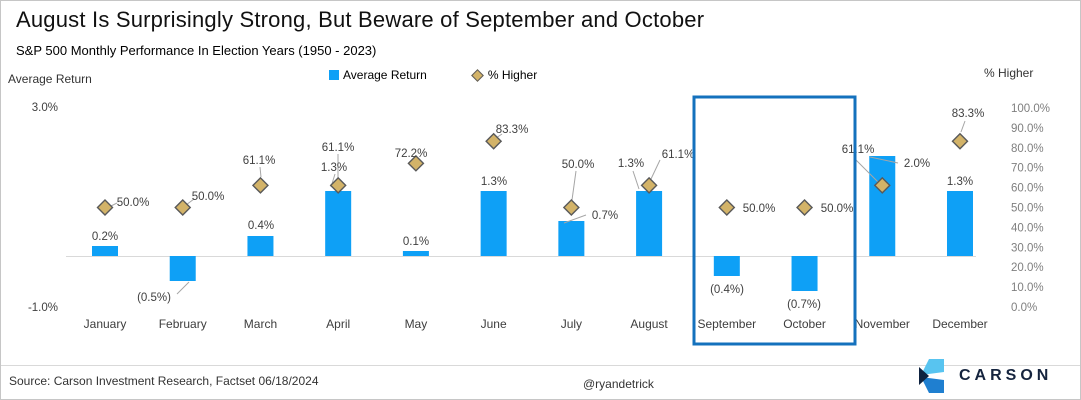  What do you see at coordinates (338, 223) in the screenshot?
I see `bar-april` at bounding box center [338, 223].